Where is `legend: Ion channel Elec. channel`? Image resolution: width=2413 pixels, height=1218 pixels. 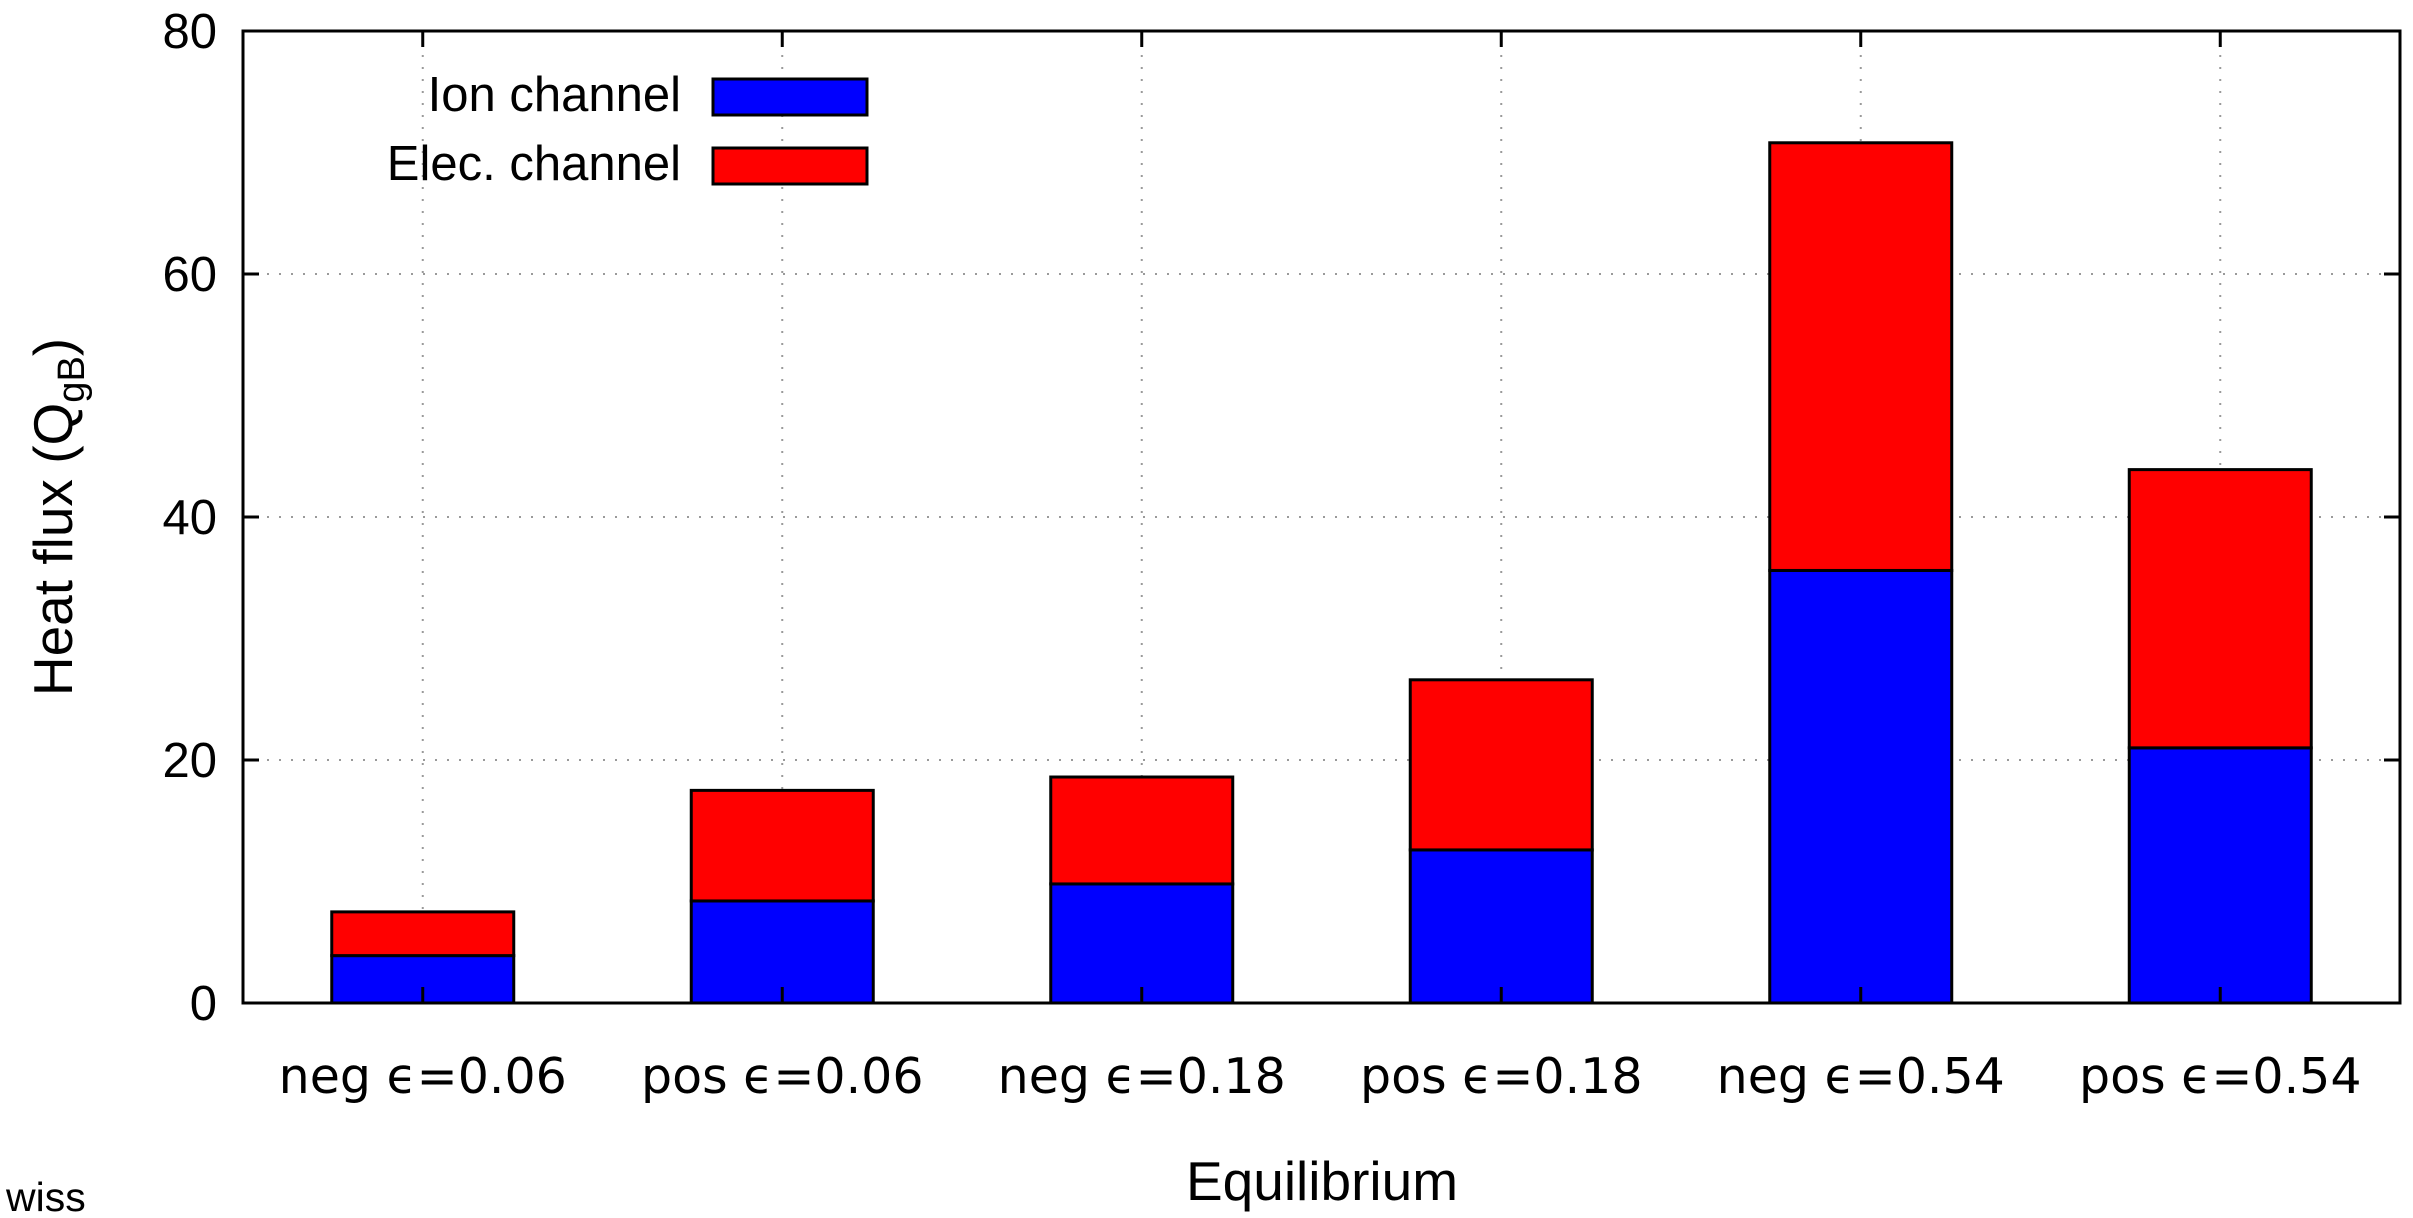
legend: Ion channel Elec. channel is located at coordinates (628, 129).